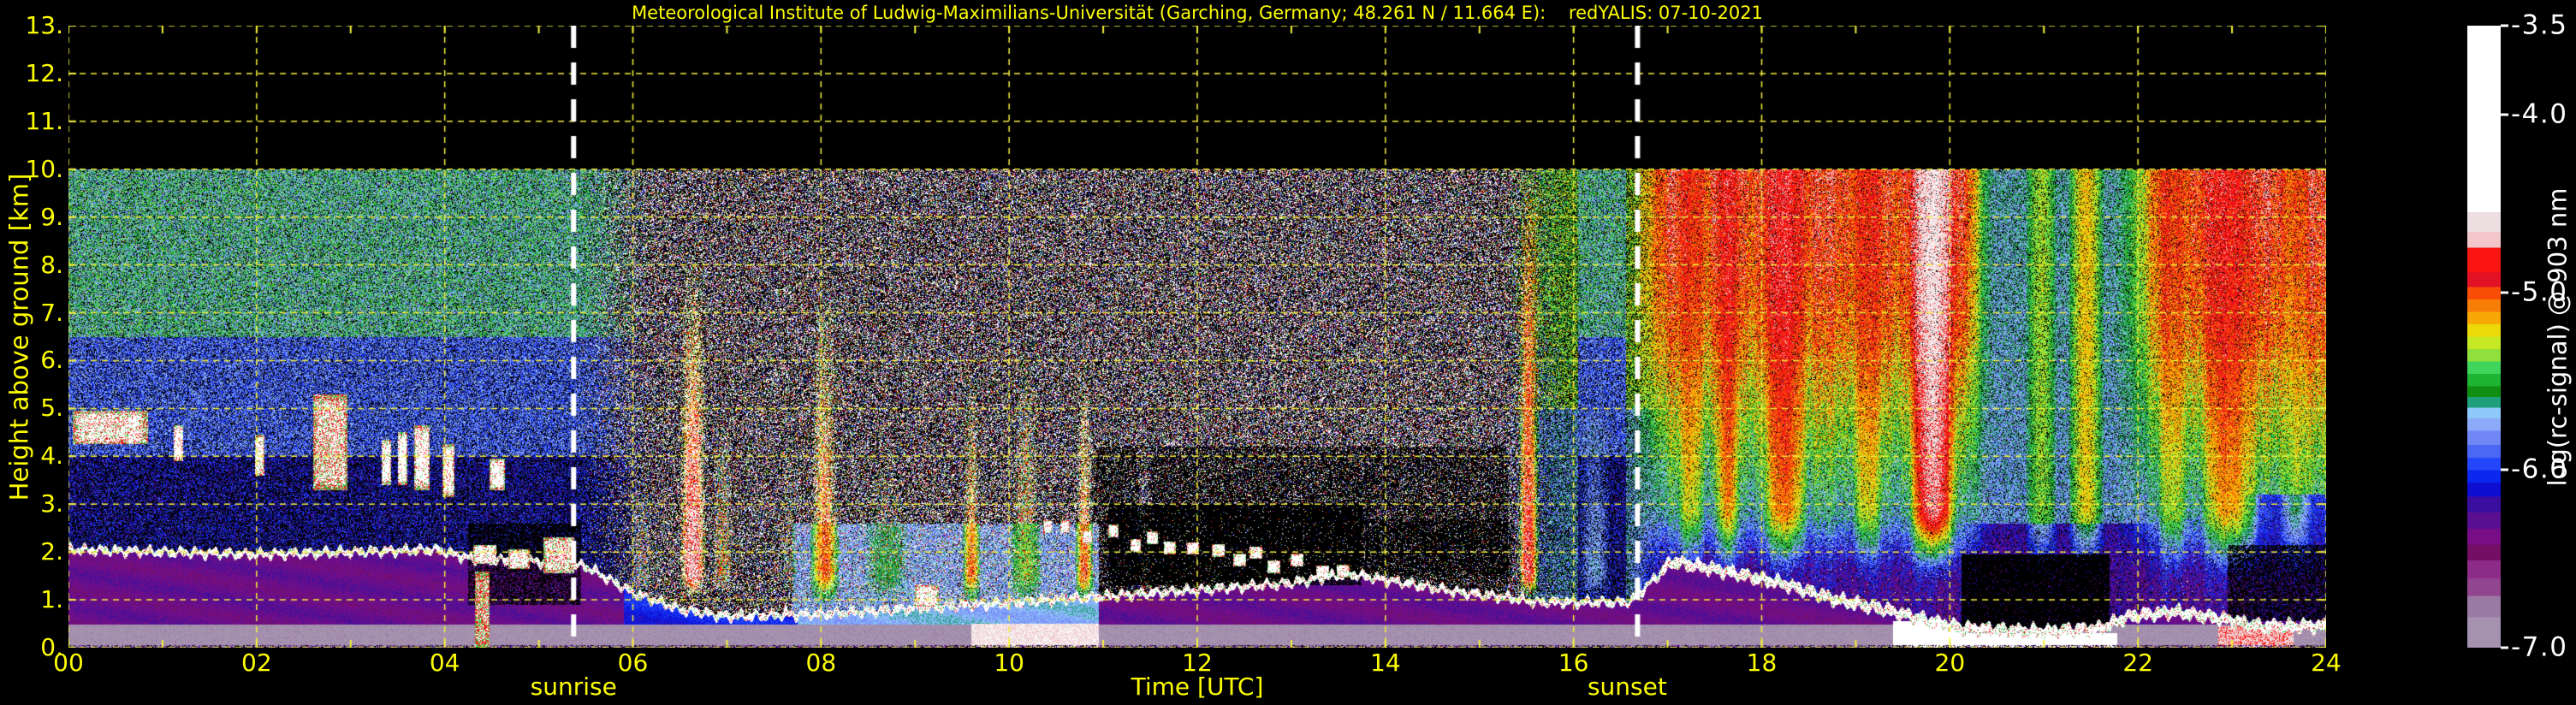 This screenshot has width=2576, height=705. What do you see at coordinates (2557, 336) in the screenshot?
I see `colorbar-label: log(rc-signal) @ 903 nm` at bounding box center [2557, 336].